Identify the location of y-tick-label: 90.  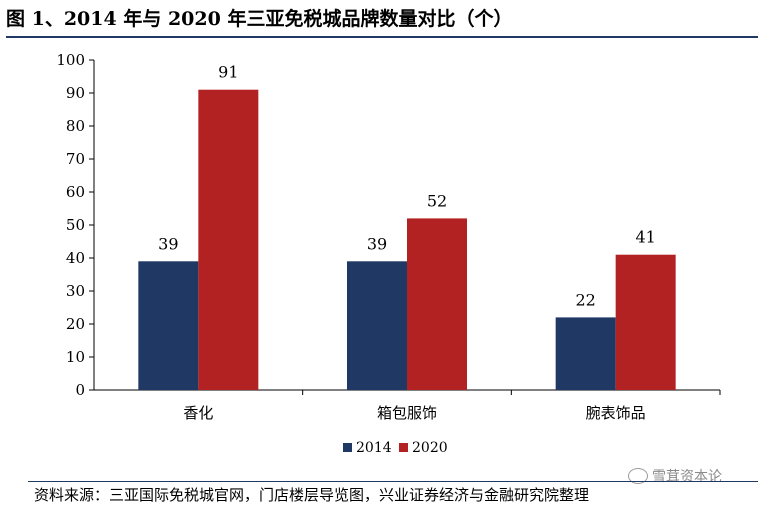
(75, 93).